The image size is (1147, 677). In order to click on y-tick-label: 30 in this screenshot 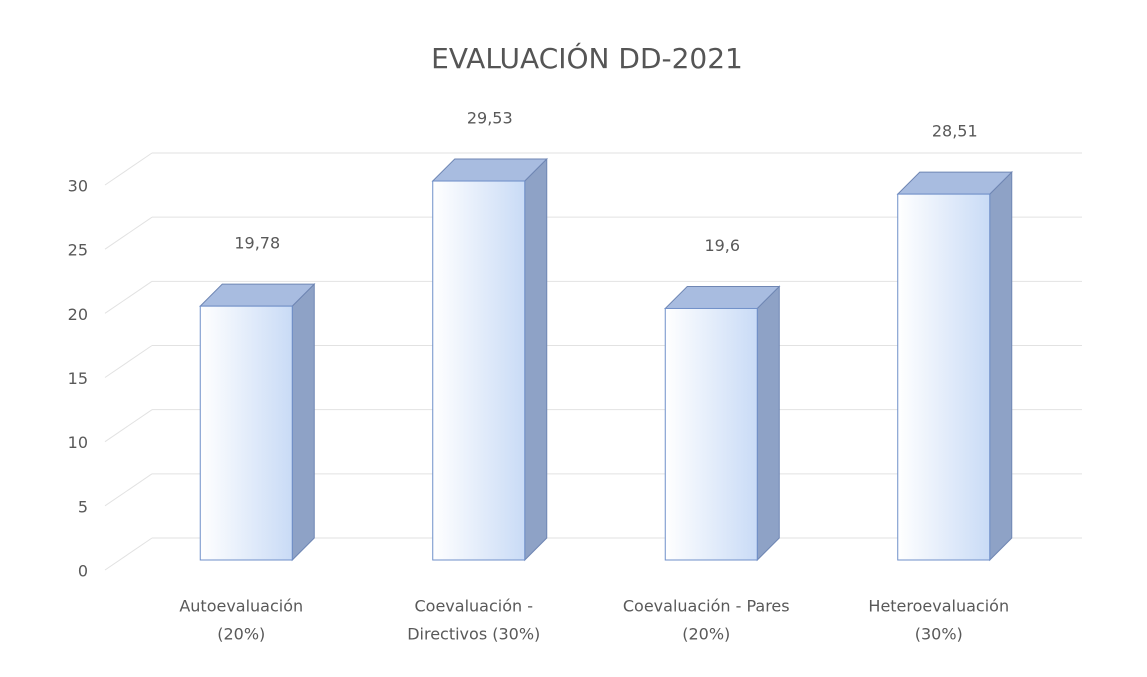, I will do `click(78, 186)`.